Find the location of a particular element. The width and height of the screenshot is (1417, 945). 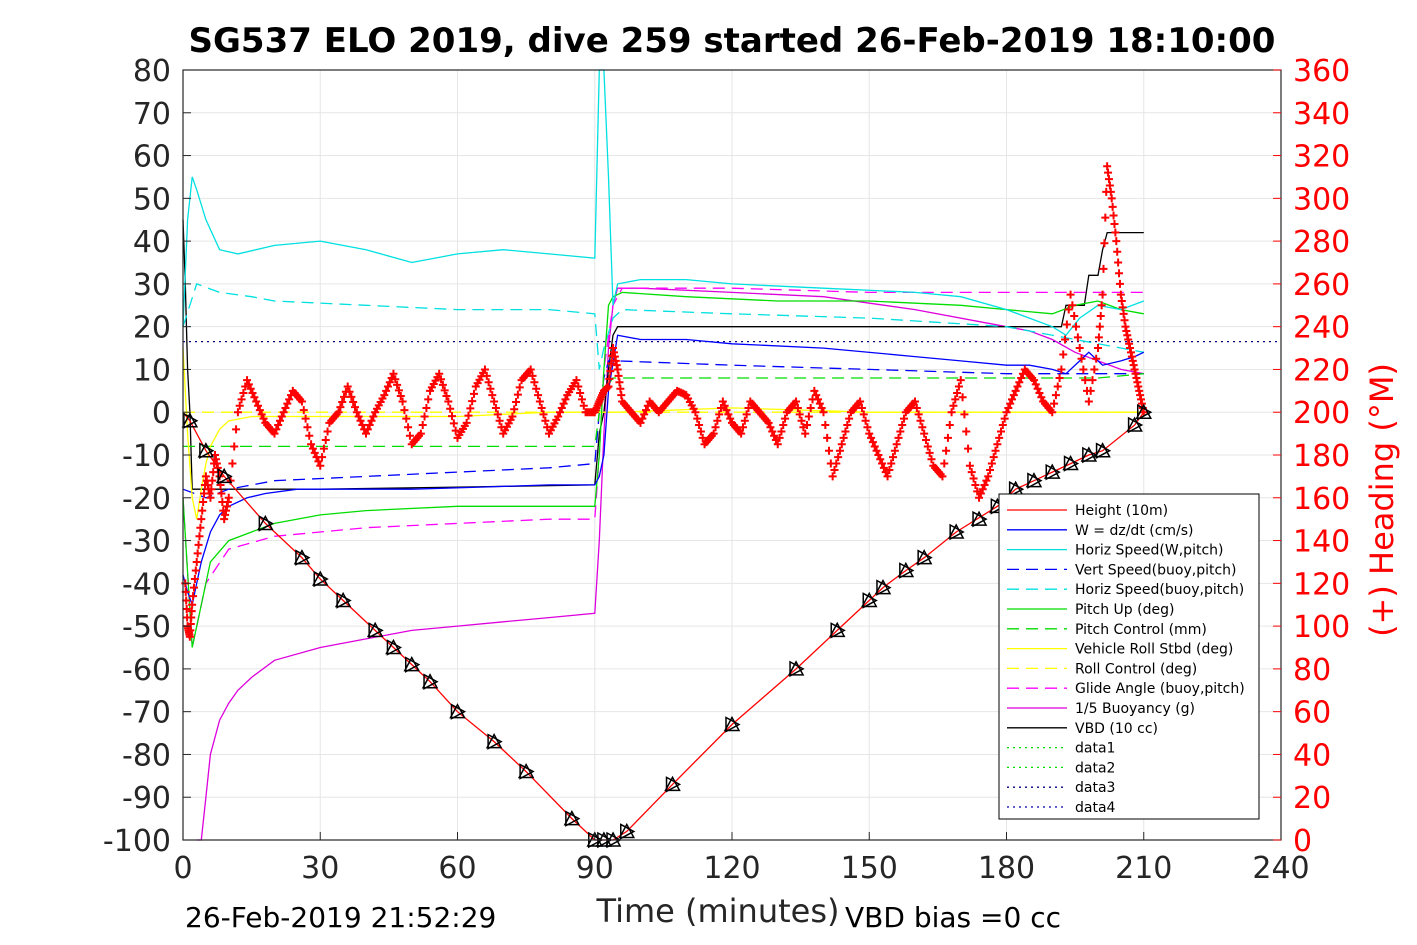

legend-label: Pitch Control (mm) is located at coordinates (1141, 630).